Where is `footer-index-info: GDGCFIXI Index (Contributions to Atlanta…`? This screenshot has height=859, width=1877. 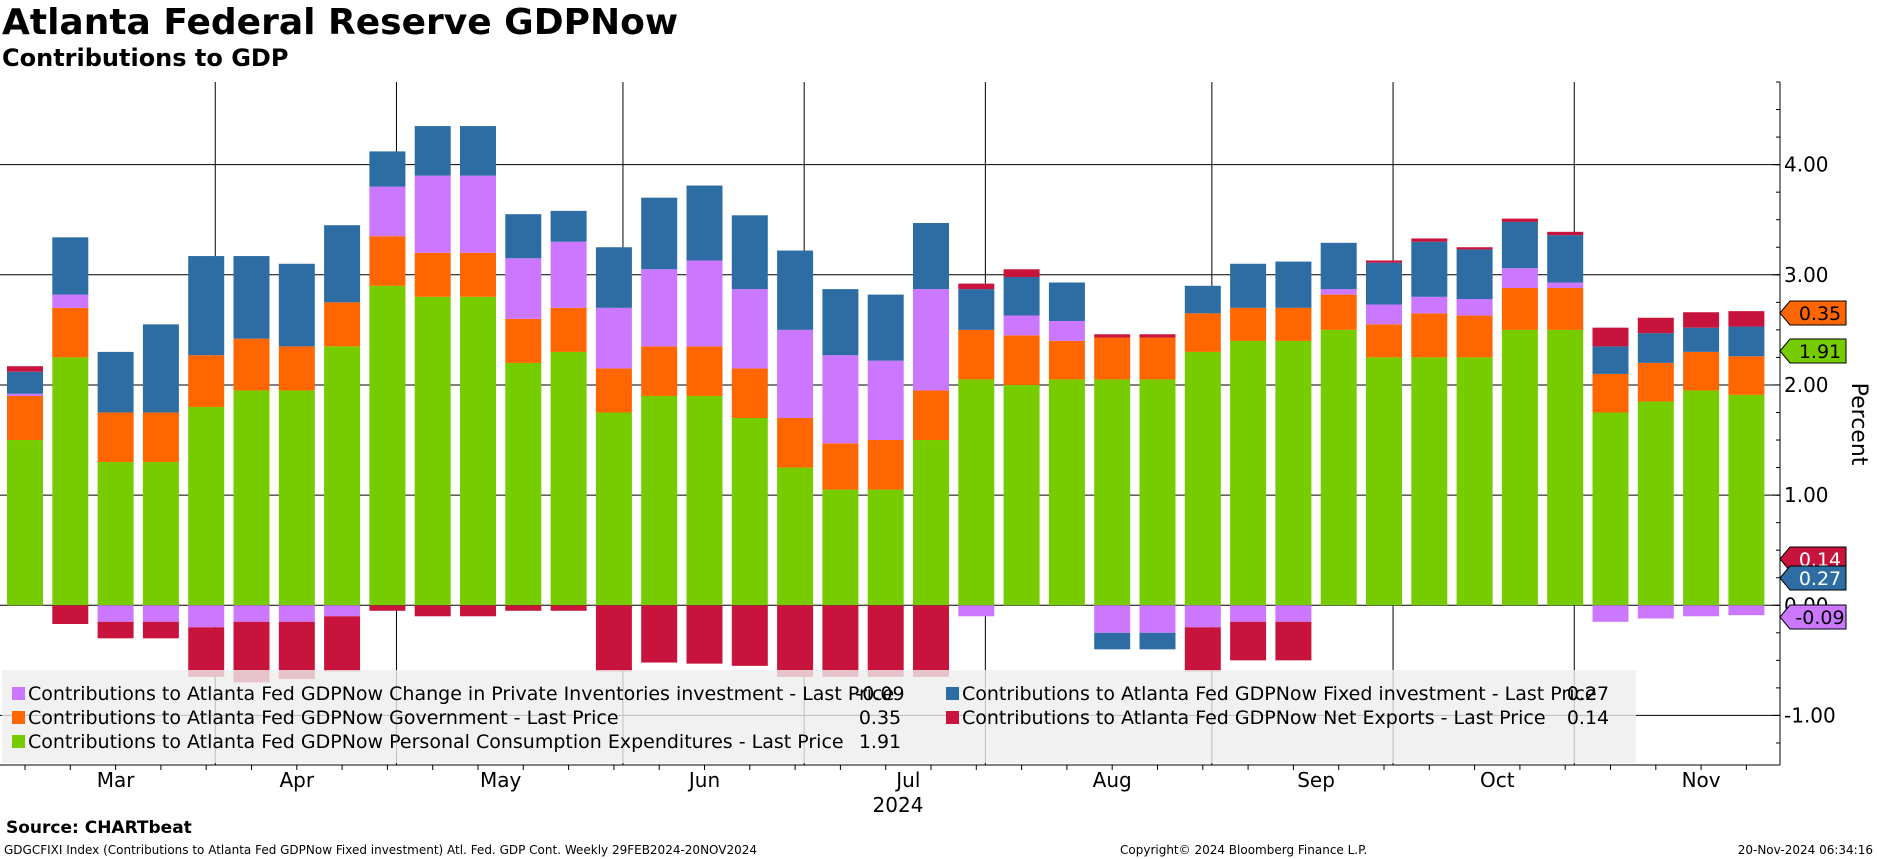
footer-index-info: GDGCFIXI Index (Contributions to Atlanta… is located at coordinates (381, 850).